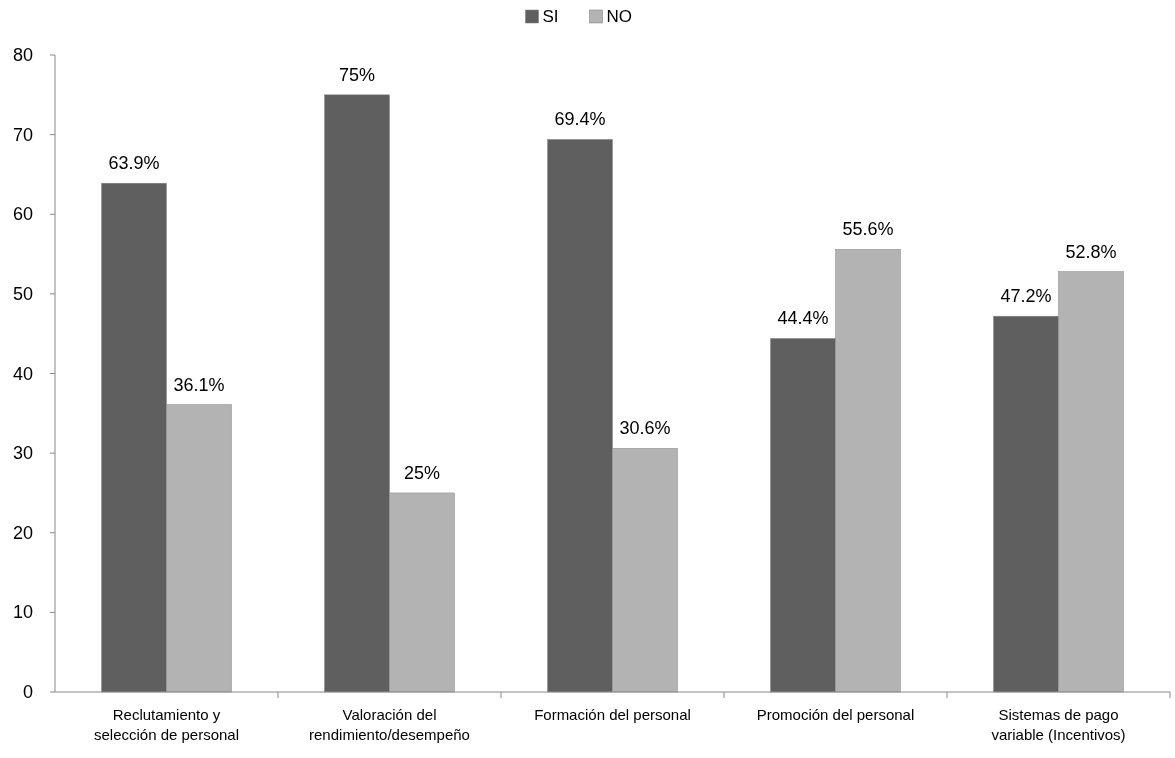 The image size is (1175, 758). What do you see at coordinates (1091, 251) in the screenshot?
I see `data-label: 52.8%` at bounding box center [1091, 251].